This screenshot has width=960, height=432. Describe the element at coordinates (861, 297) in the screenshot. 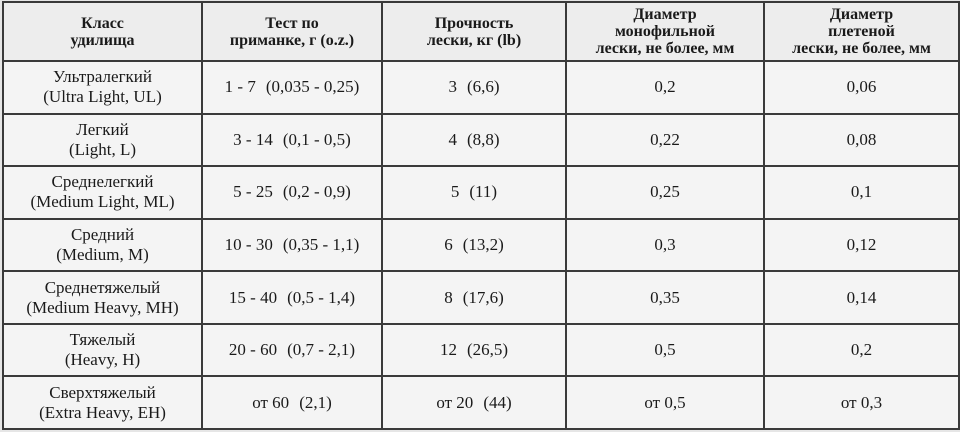

I see `cell-braid-diameter: 0,14` at that location.